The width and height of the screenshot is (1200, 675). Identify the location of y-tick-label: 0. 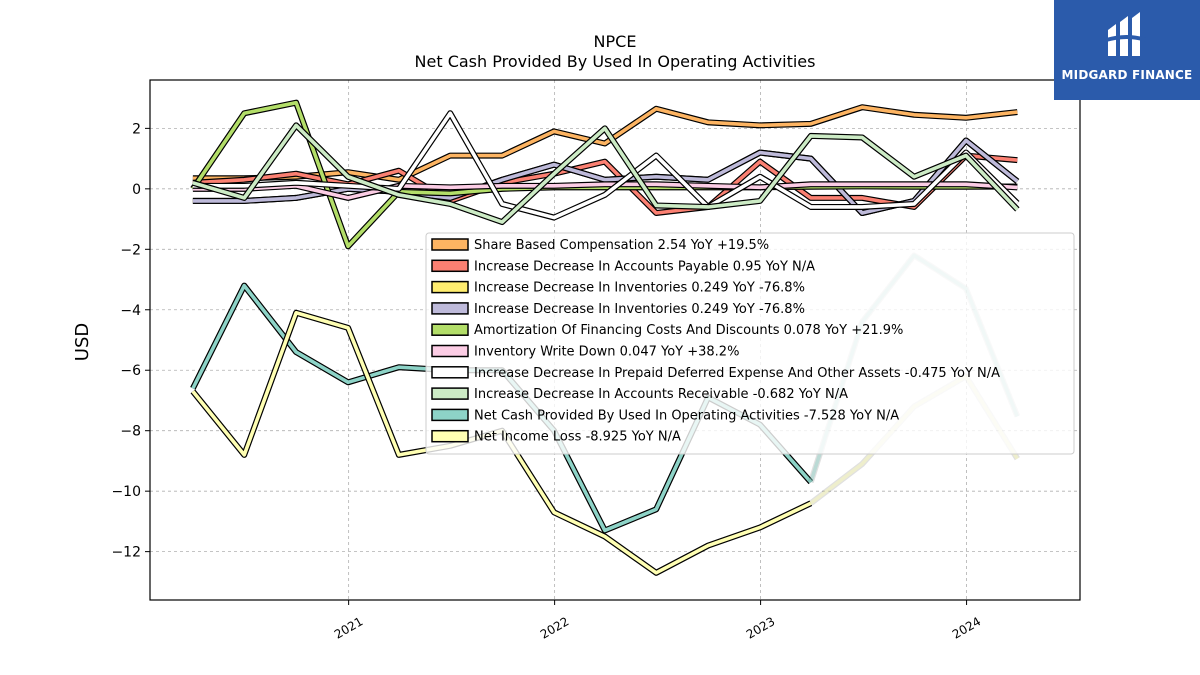
(136, 190).